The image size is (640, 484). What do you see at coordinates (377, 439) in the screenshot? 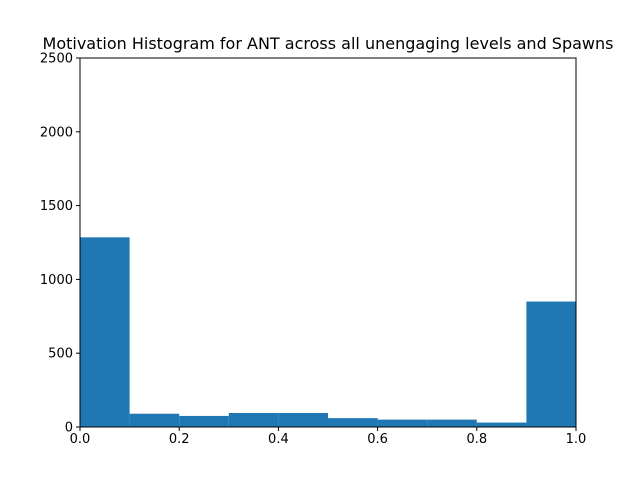
I see `x-tick-label: 0.6` at bounding box center [377, 439].